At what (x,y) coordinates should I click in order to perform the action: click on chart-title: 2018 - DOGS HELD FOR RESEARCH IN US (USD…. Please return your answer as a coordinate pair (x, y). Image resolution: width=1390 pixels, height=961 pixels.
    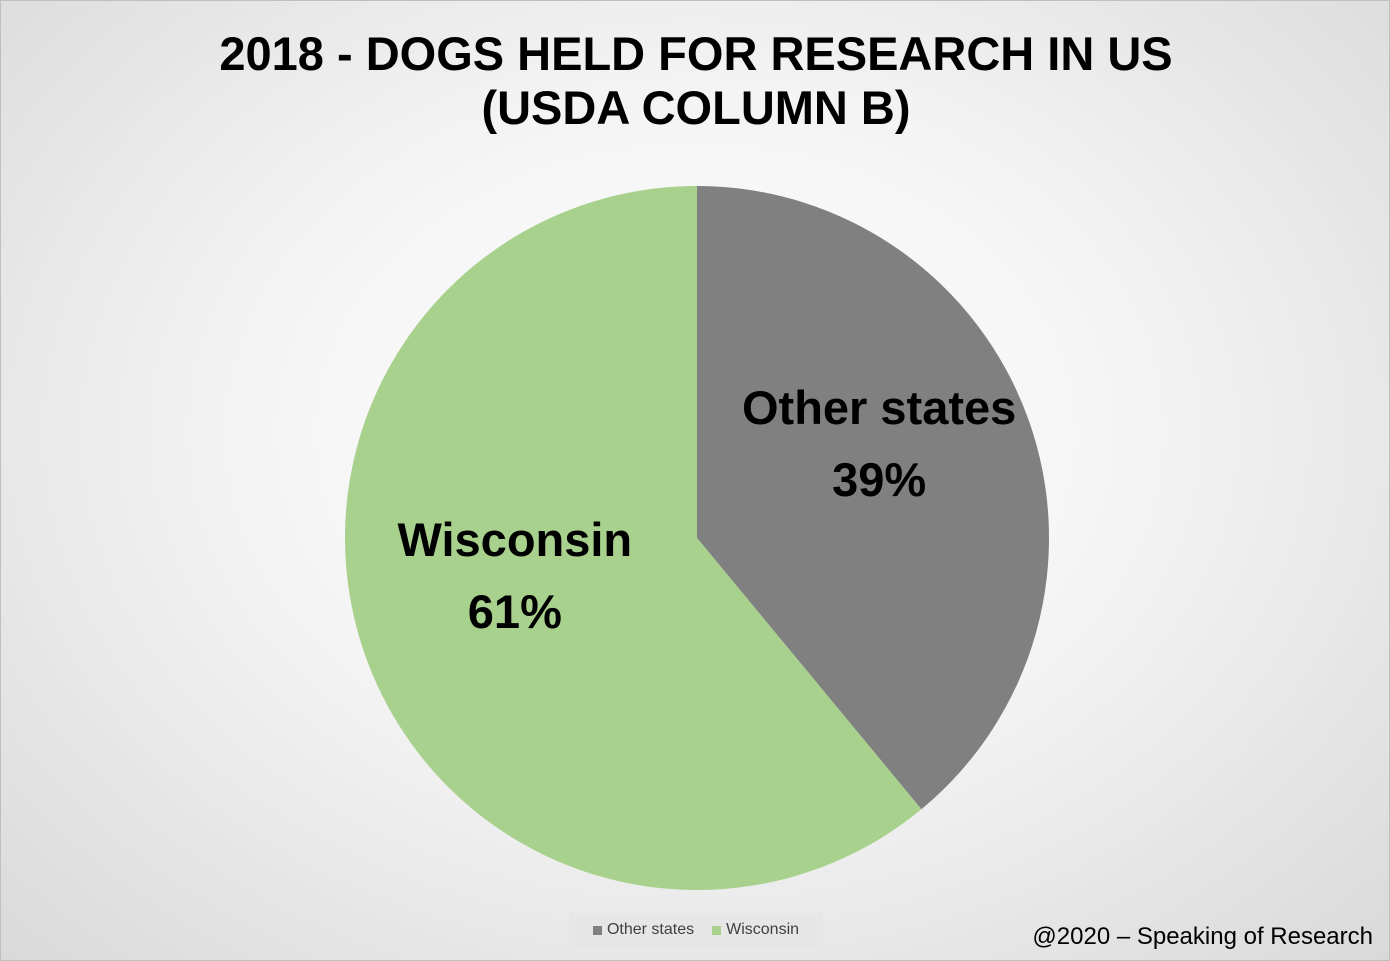
    Looking at the image, I should click on (696, 80).